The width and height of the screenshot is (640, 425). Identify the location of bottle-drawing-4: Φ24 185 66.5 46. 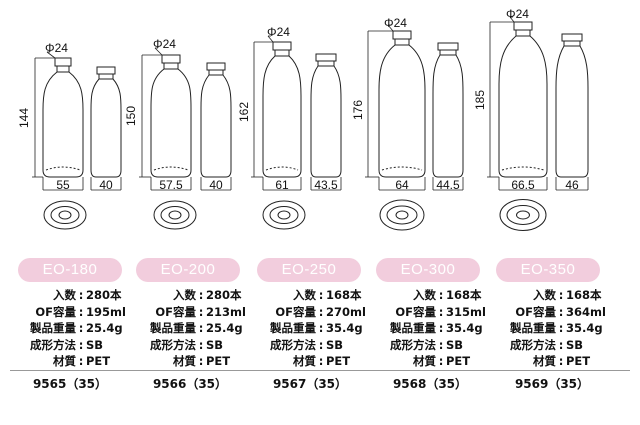
(531, 119).